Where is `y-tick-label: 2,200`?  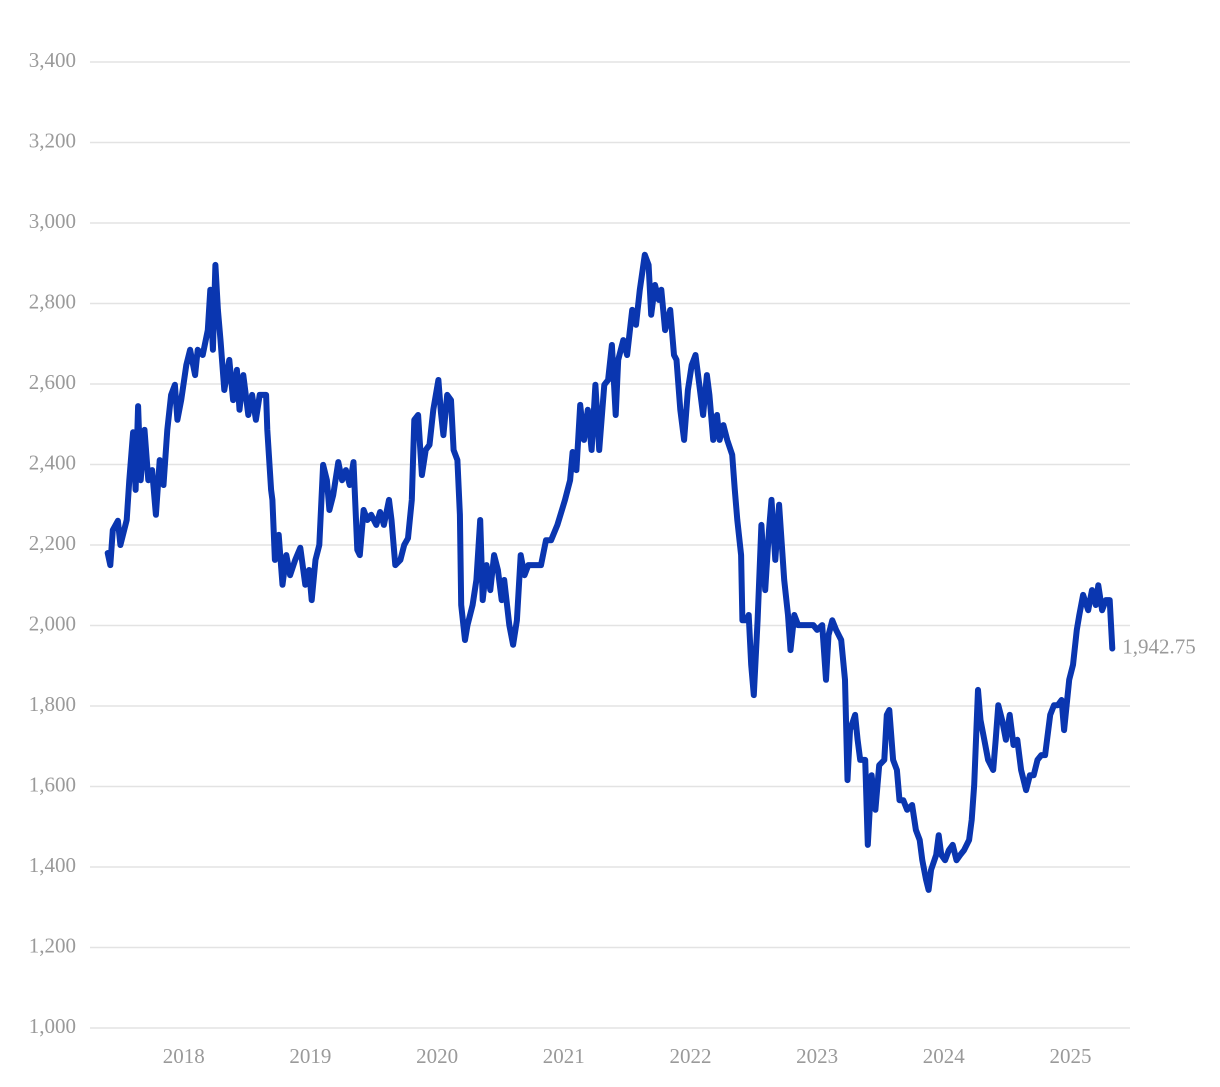 y-tick-label: 2,200 is located at coordinates (52, 543).